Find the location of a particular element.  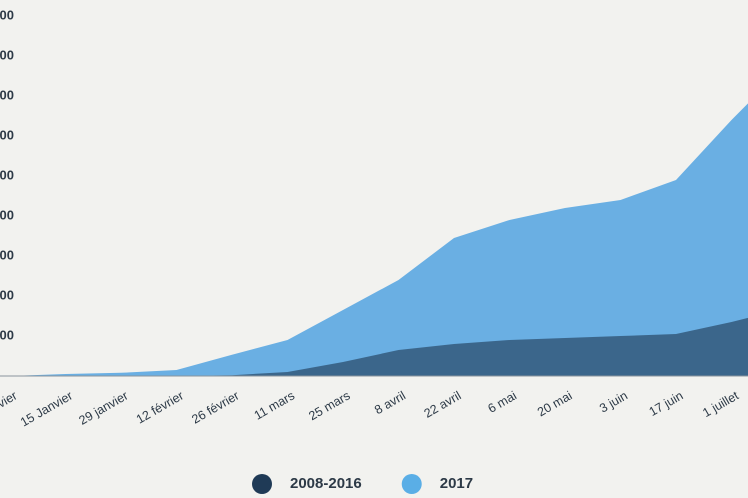

x-tick-label: 29 janvier is located at coordinates (104, 407).